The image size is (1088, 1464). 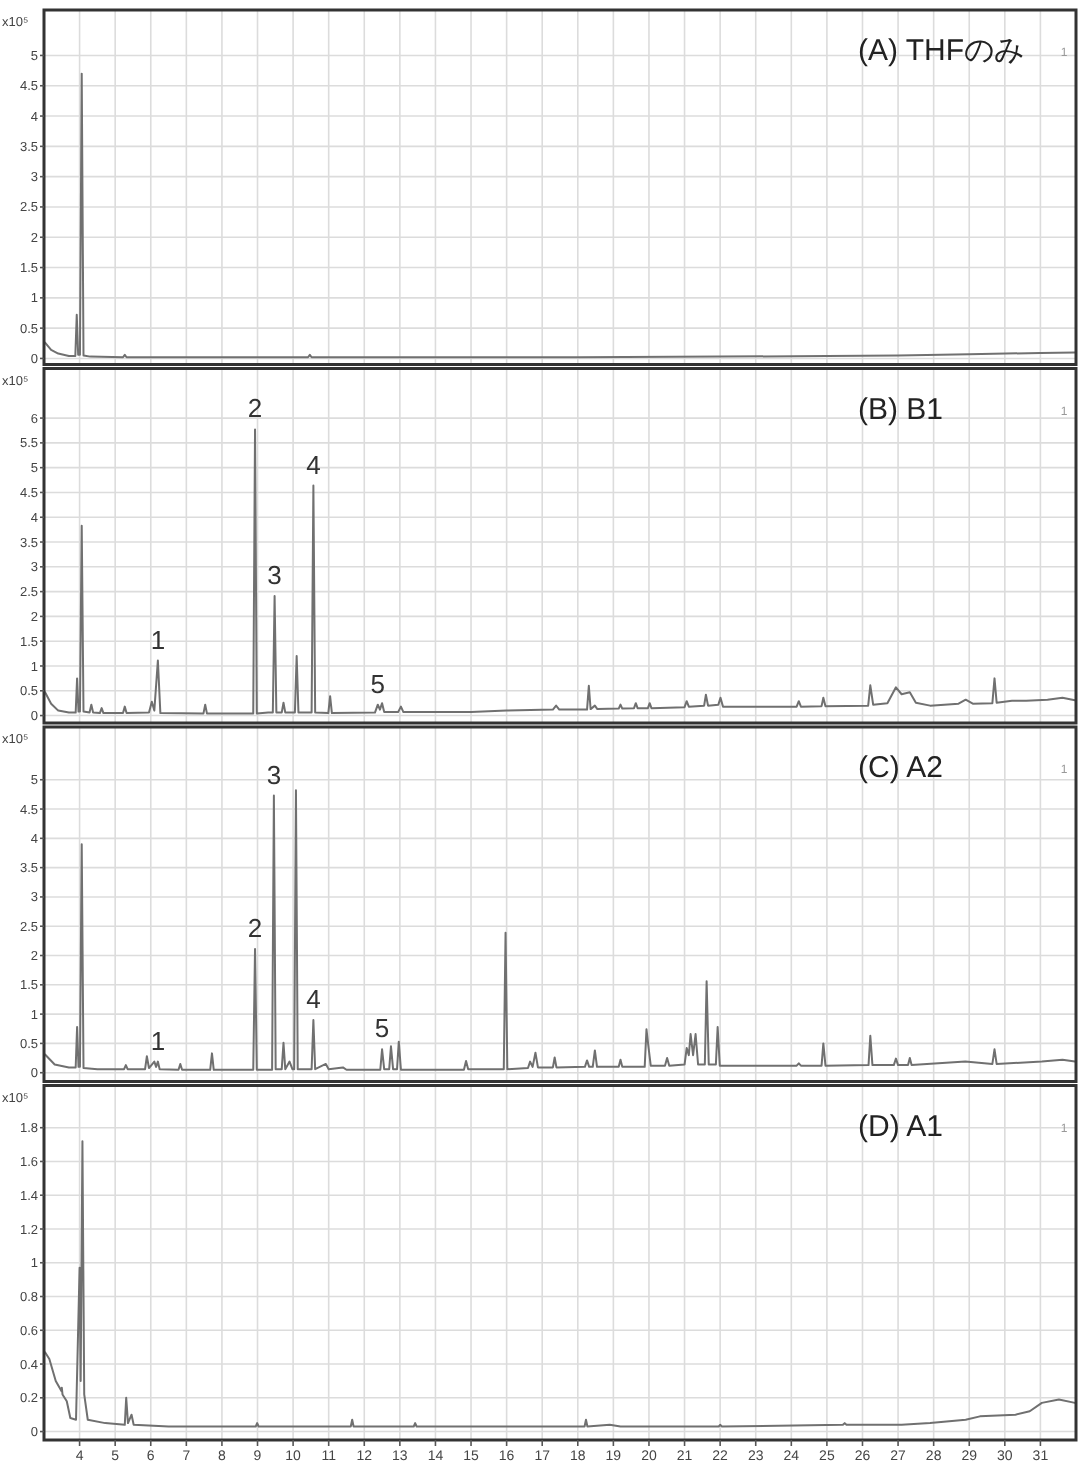 What do you see at coordinates (901, 768) in the screenshot?
I see `text: (C) A2` at bounding box center [901, 768].